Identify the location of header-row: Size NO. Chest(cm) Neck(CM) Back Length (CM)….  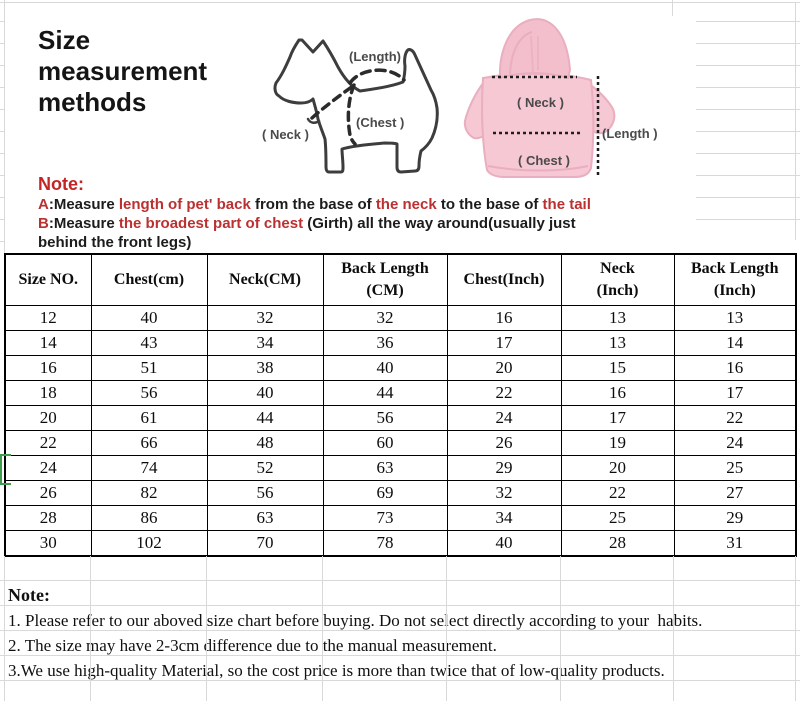
(400, 279).